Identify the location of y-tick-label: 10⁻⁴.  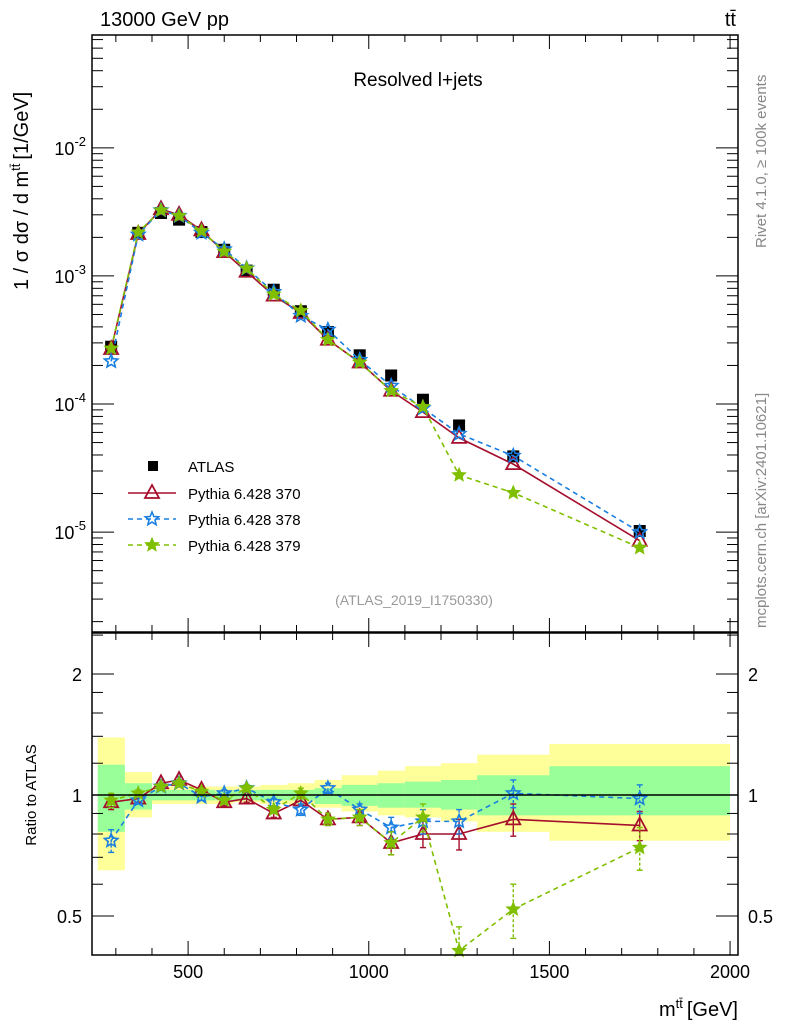
(70, 402).